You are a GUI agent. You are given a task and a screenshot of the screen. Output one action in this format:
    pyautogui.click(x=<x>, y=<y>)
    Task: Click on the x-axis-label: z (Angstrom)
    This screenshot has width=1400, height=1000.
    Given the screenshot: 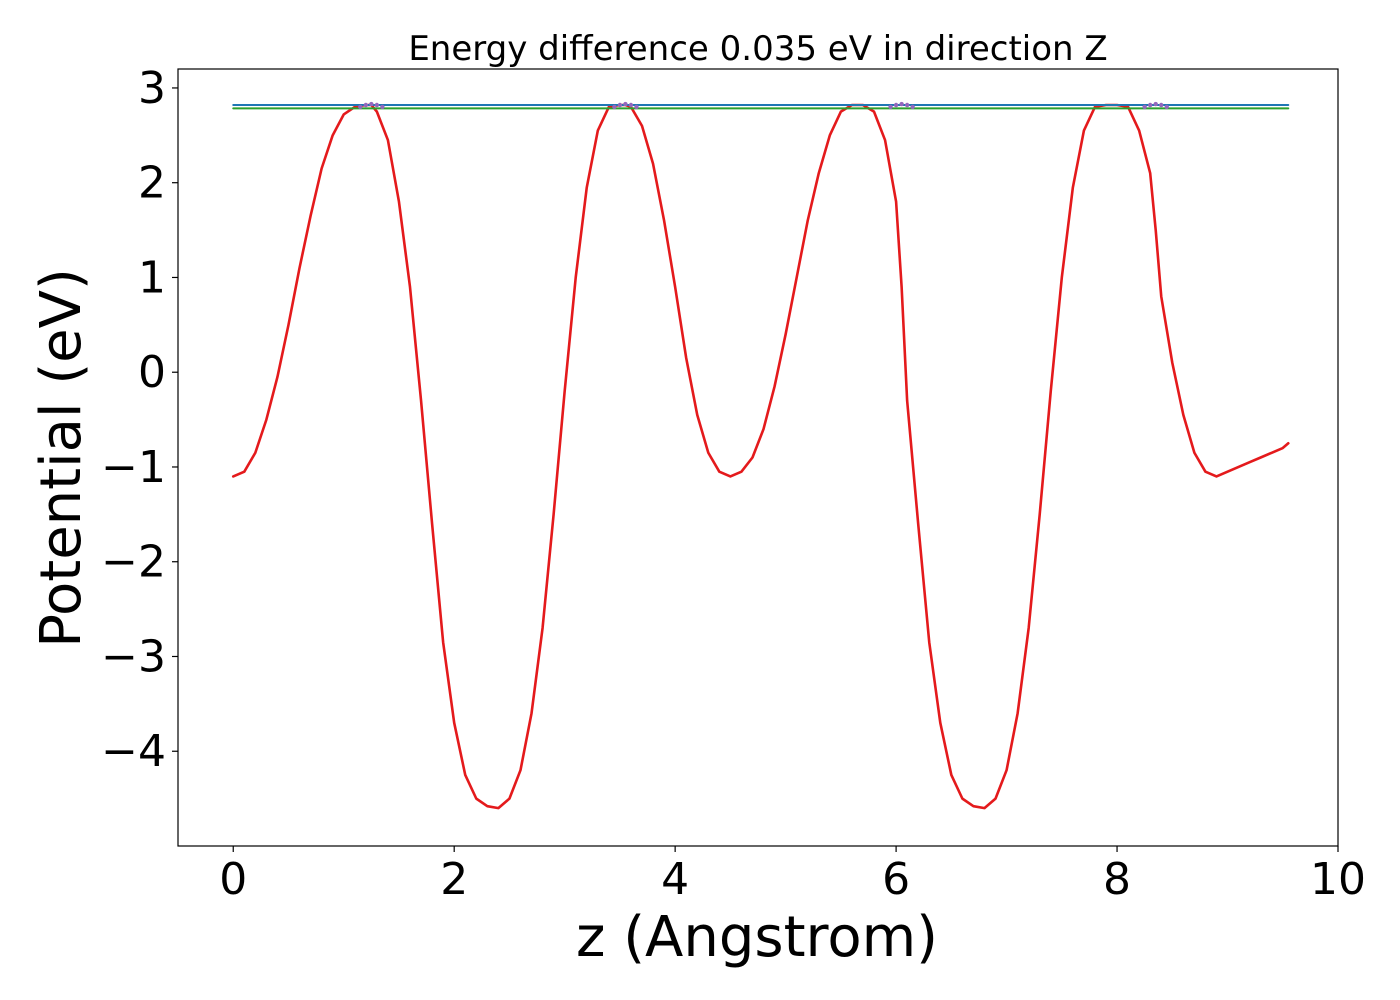 What is the action you would take?
    pyautogui.click(x=757, y=937)
    